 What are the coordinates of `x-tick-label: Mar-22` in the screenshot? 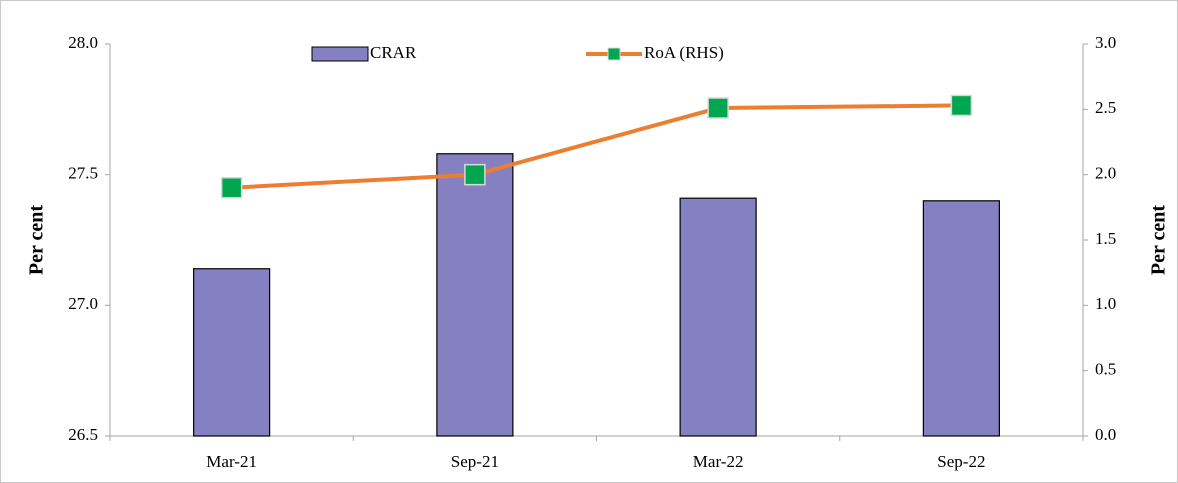 It's located at (718, 461).